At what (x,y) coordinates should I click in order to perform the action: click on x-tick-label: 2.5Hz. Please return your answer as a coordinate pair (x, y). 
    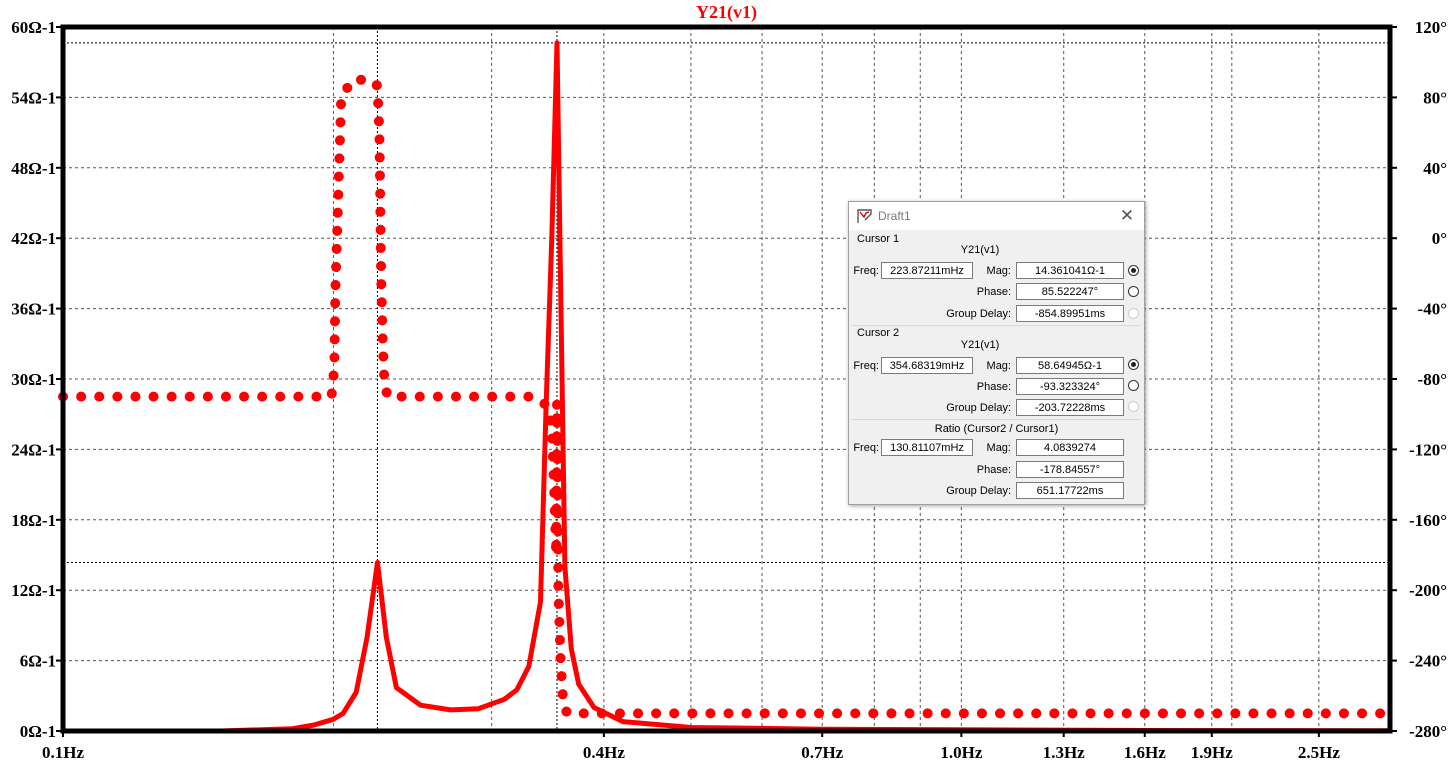
    Looking at the image, I should click on (1319, 752).